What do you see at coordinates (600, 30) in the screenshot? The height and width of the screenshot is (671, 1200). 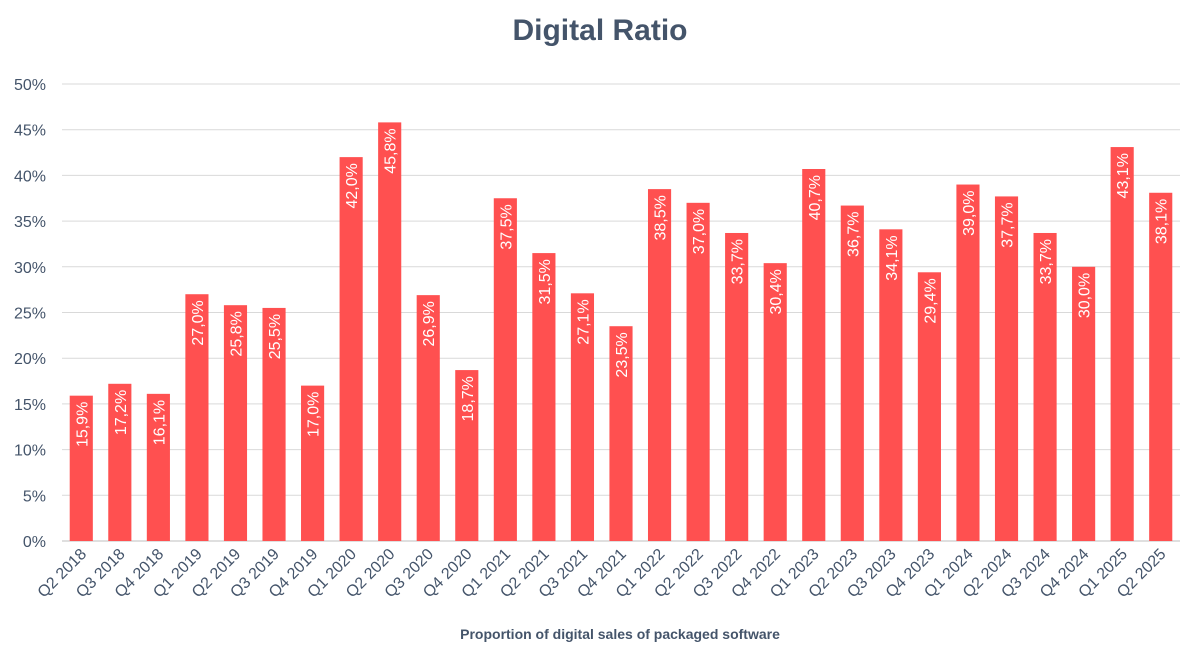 I see `chart-title: Digital Ratio` at bounding box center [600, 30].